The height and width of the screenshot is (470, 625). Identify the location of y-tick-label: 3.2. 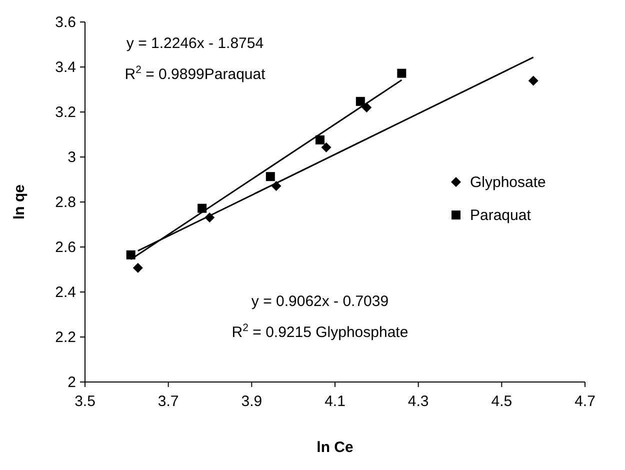
(65, 112).